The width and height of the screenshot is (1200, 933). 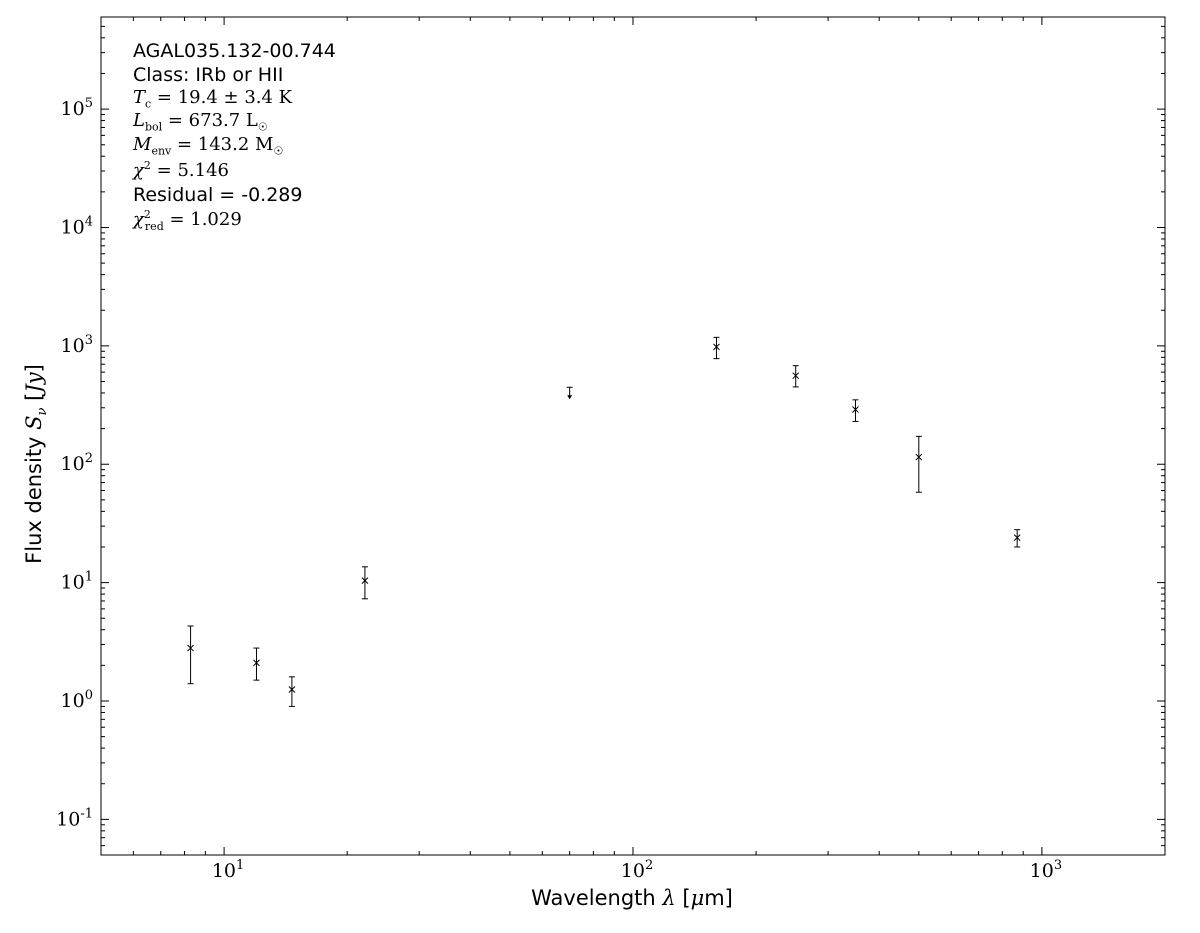 What do you see at coordinates (77, 345) in the screenshot?
I see `y-tick-label: 10³` at bounding box center [77, 345].